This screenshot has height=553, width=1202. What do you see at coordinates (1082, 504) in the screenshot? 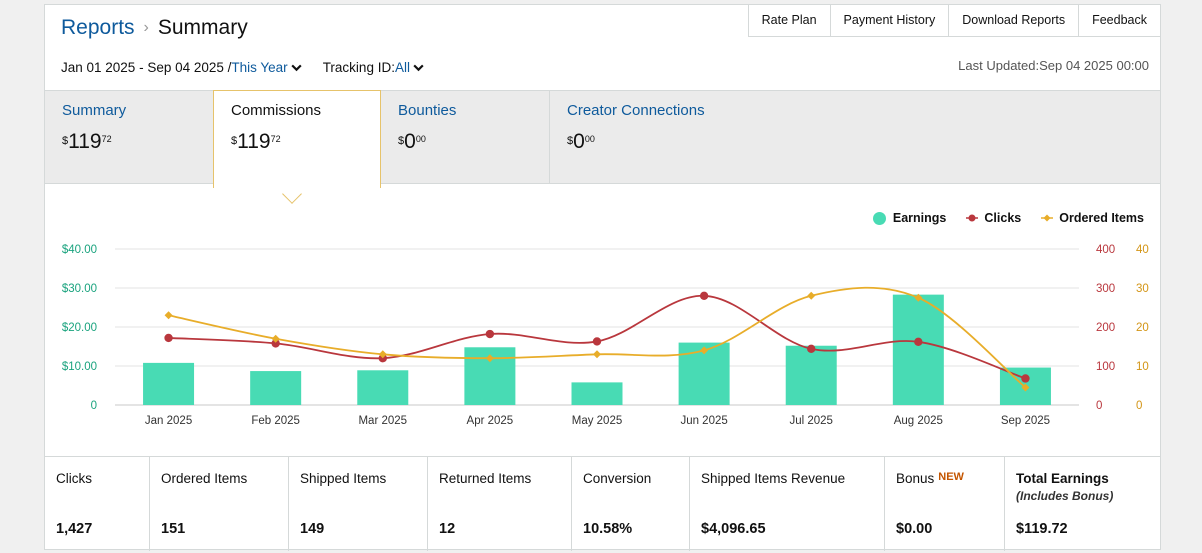
I see `stat-total-earnings: Total Earnings (Includes Bonus) $119.72` at bounding box center [1082, 504].